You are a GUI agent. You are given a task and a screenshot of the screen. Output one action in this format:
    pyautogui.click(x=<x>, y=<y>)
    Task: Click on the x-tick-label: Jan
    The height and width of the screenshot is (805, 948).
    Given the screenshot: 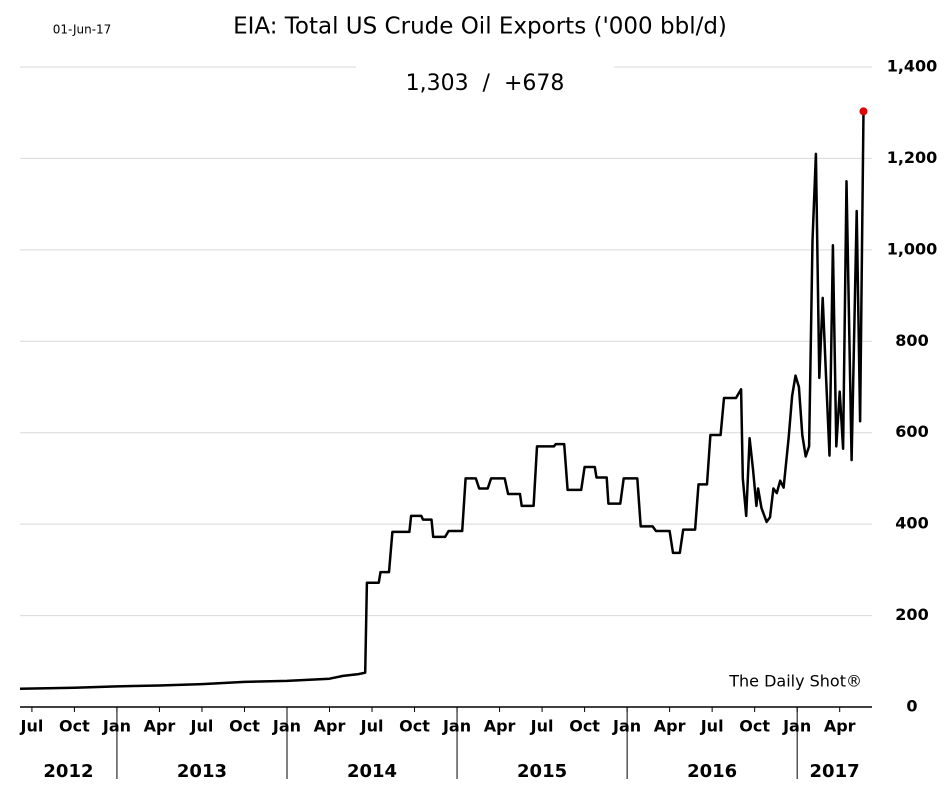 What is the action you would take?
    pyautogui.click(x=116, y=726)
    